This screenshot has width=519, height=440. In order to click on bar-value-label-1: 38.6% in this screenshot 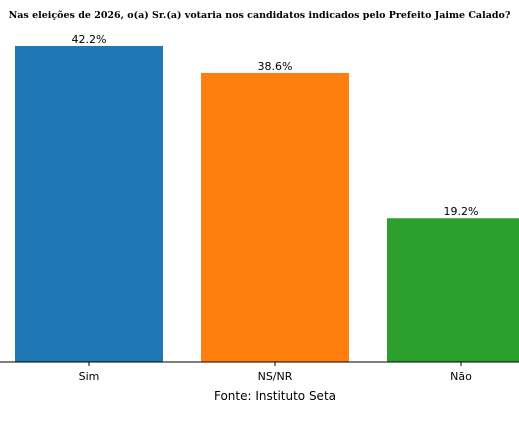, I will do `click(275, 66)`.